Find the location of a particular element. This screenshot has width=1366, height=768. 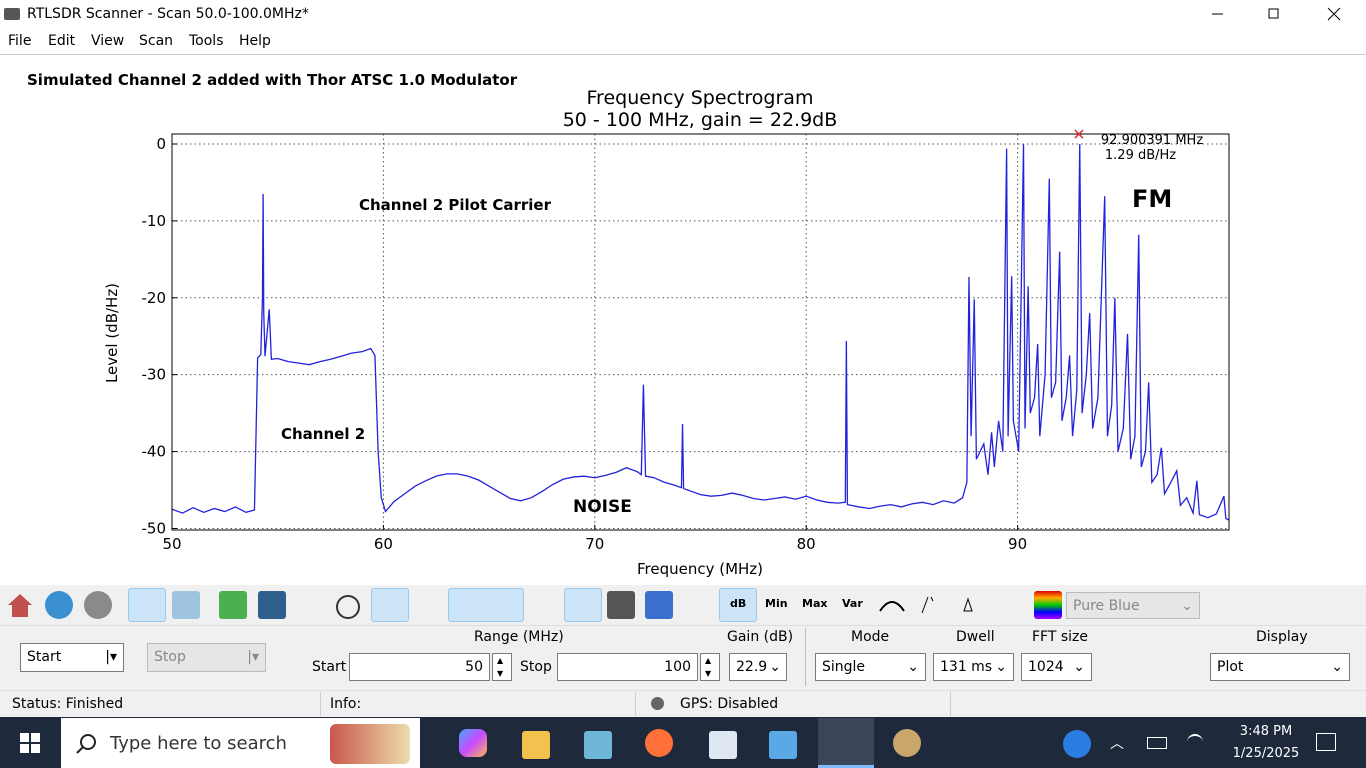

menu-item: Scan is located at coordinates (156, 41).